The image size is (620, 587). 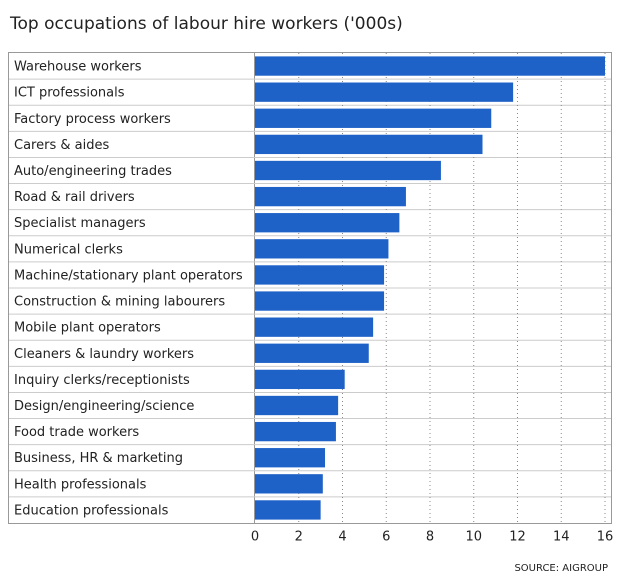 I want to click on y-tick-label: Construction & mining labourers, so click(x=119, y=302).